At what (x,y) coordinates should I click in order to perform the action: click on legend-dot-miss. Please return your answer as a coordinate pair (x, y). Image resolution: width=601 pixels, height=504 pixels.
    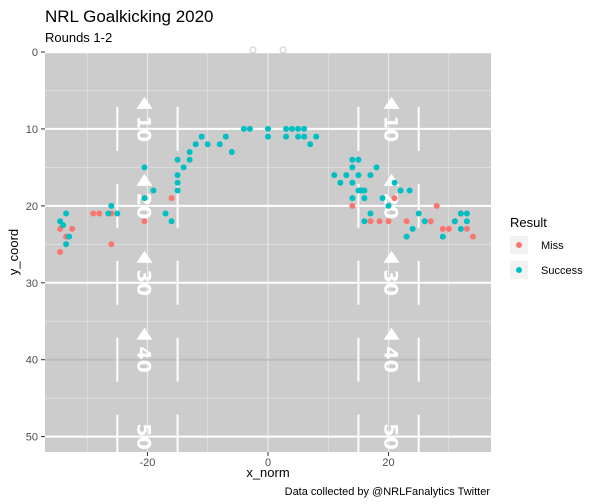
    Looking at the image, I should click on (519, 245).